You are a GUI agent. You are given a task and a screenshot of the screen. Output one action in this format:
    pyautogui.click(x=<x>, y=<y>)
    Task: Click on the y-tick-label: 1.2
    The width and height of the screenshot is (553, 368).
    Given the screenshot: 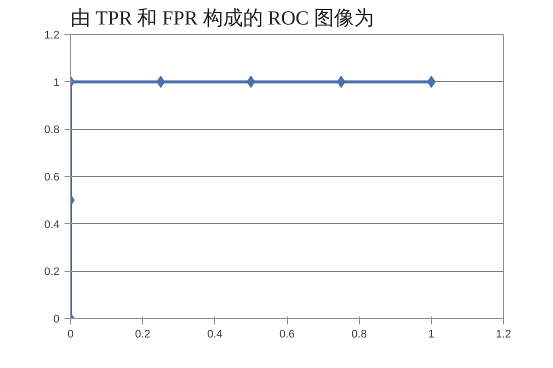 What is the action you would take?
    pyautogui.click(x=52, y=36)
    